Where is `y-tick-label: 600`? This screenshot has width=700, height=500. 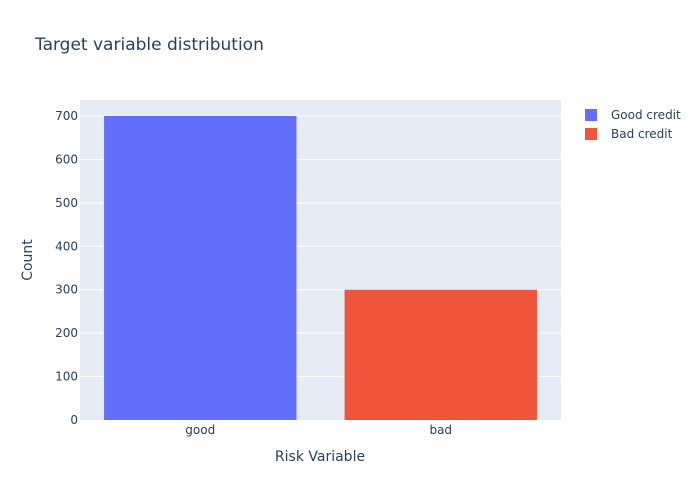 y-tick-label: 600 is located at coordinates (66, 159).